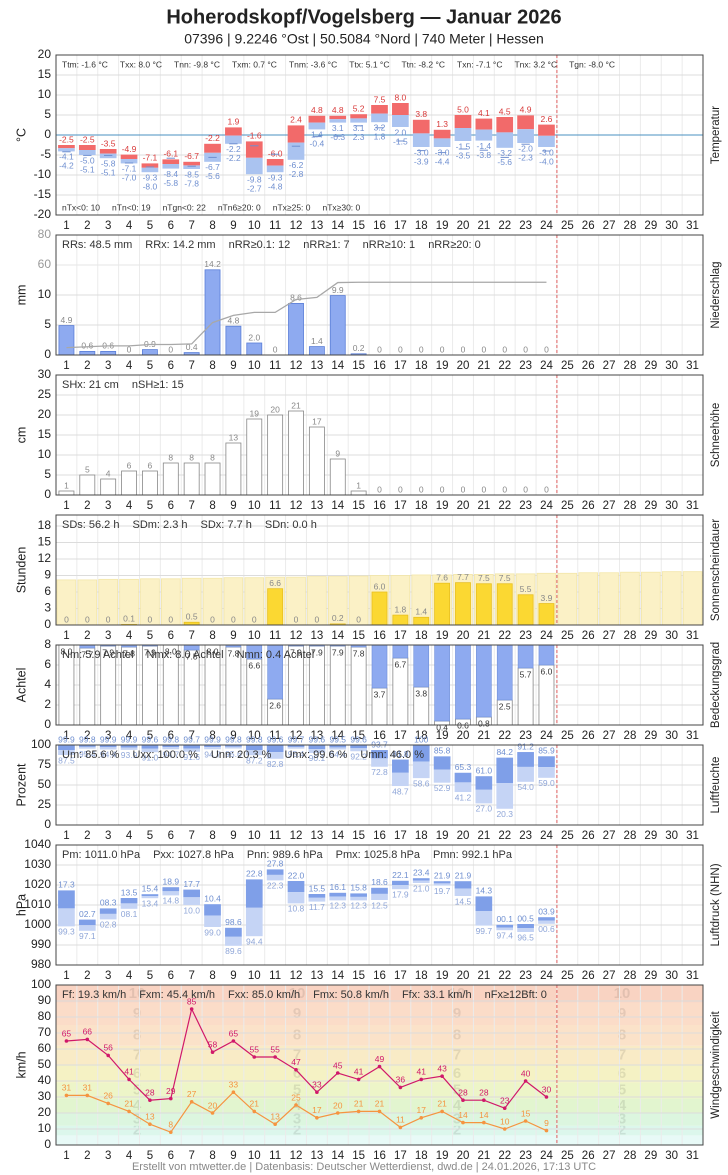 This screenshot has width=728, height=1175. Describe the element at coordinates (442, 506) in the screenshot. I see `x-tick-label: 19` at that location.